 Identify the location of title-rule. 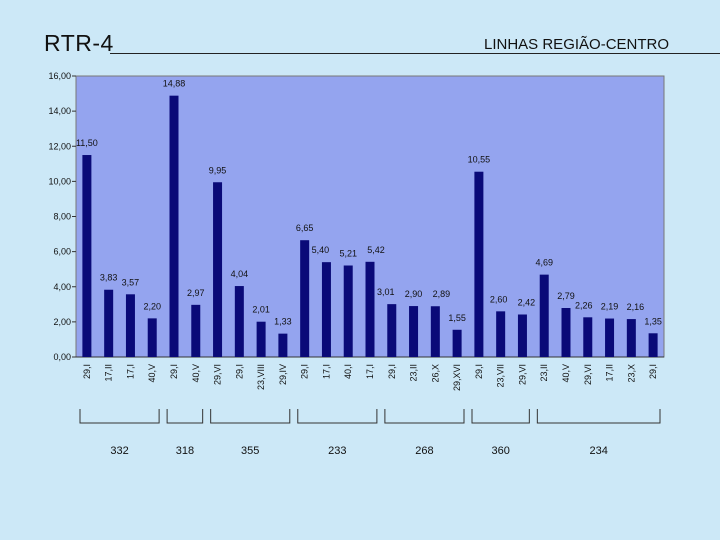
(415, 53).